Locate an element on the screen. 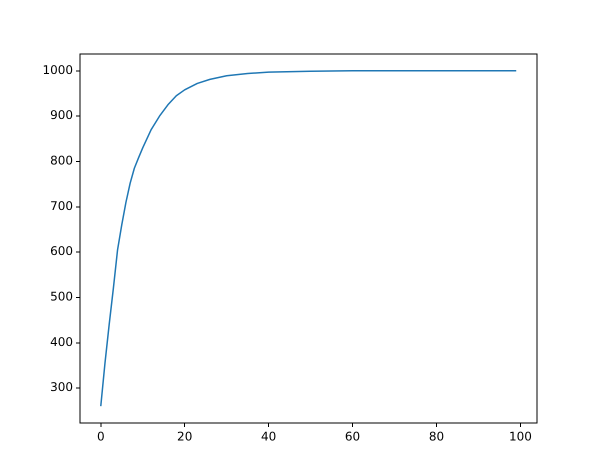  y-tick-label: 600 is located at coordinates (61, 251).